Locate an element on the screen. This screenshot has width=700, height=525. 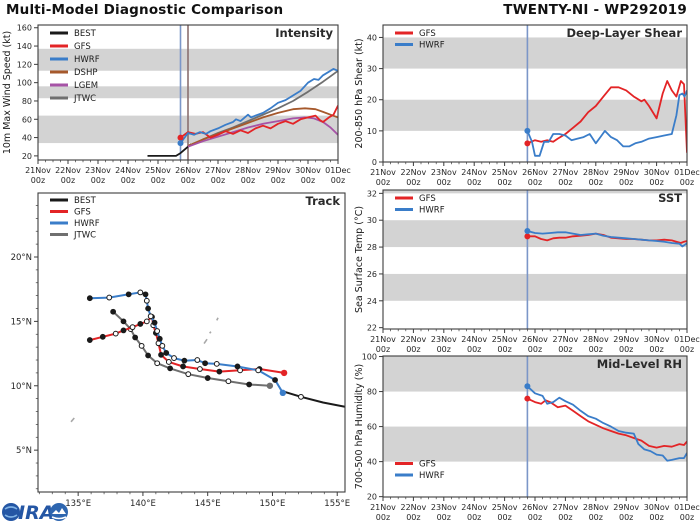
svg-text: 22 is located at coordinates (372, 328).